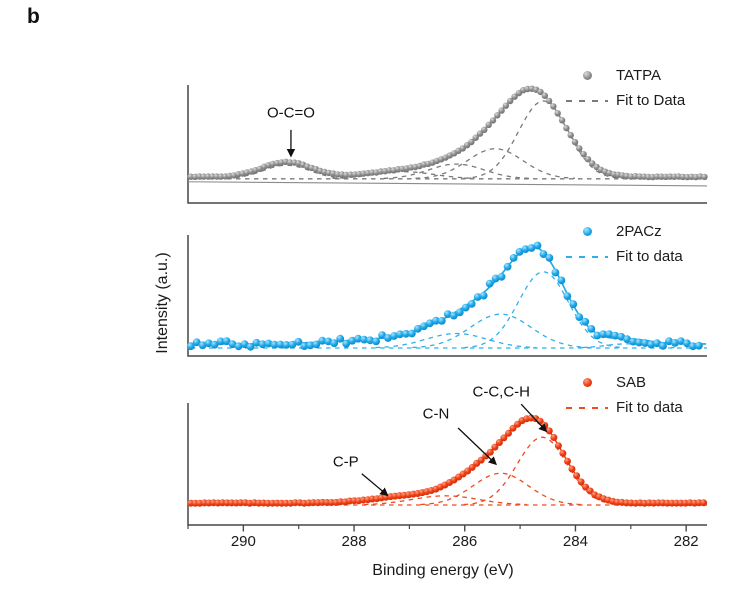 This screenshot has height=607, width=730. I want to click on 2pacz-marker-icon, so click(587, 231).